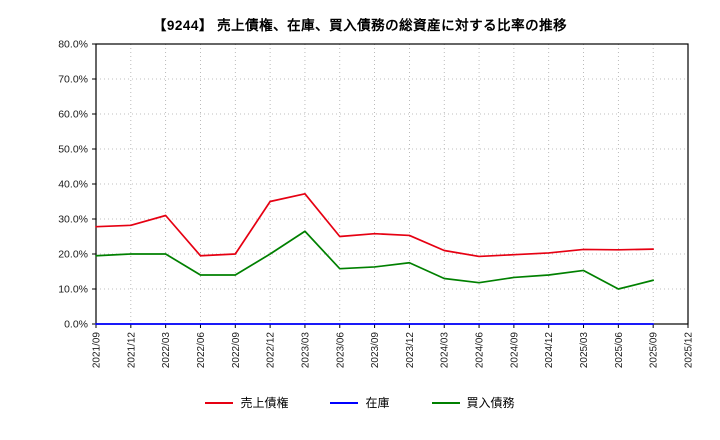  Describe the element at coordinates (166, 350) in the screenshot. I see `svg-text: 2022/03` at that location.